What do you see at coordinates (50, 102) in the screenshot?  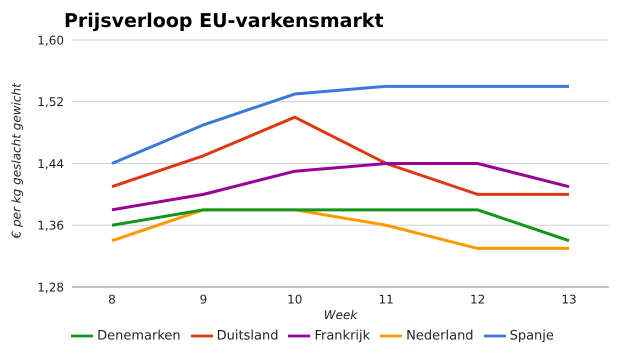 I see `y-tick-label: 1,52` at bounding box center [50, 102].